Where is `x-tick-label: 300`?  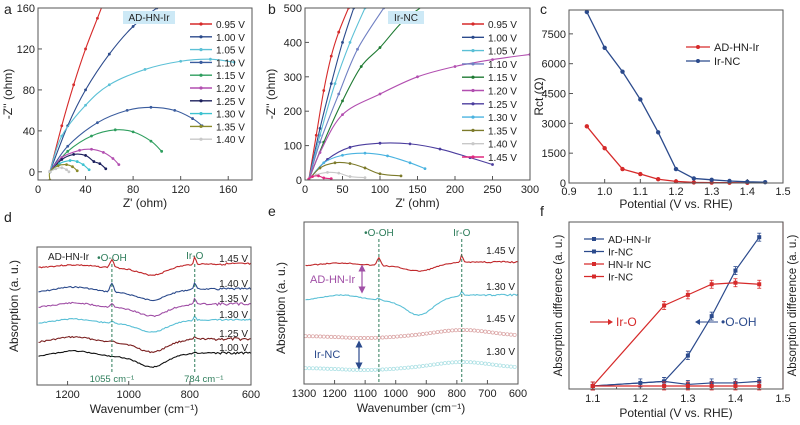 x-tick-label: 300 is located at coordinates (530, 190).